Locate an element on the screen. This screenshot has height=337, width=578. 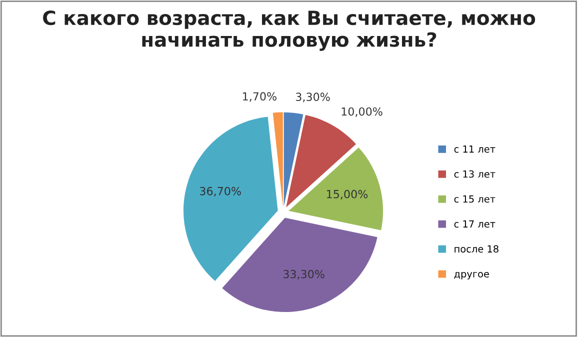
legend-label: с 13 лет is located at coordinates (475, 174).